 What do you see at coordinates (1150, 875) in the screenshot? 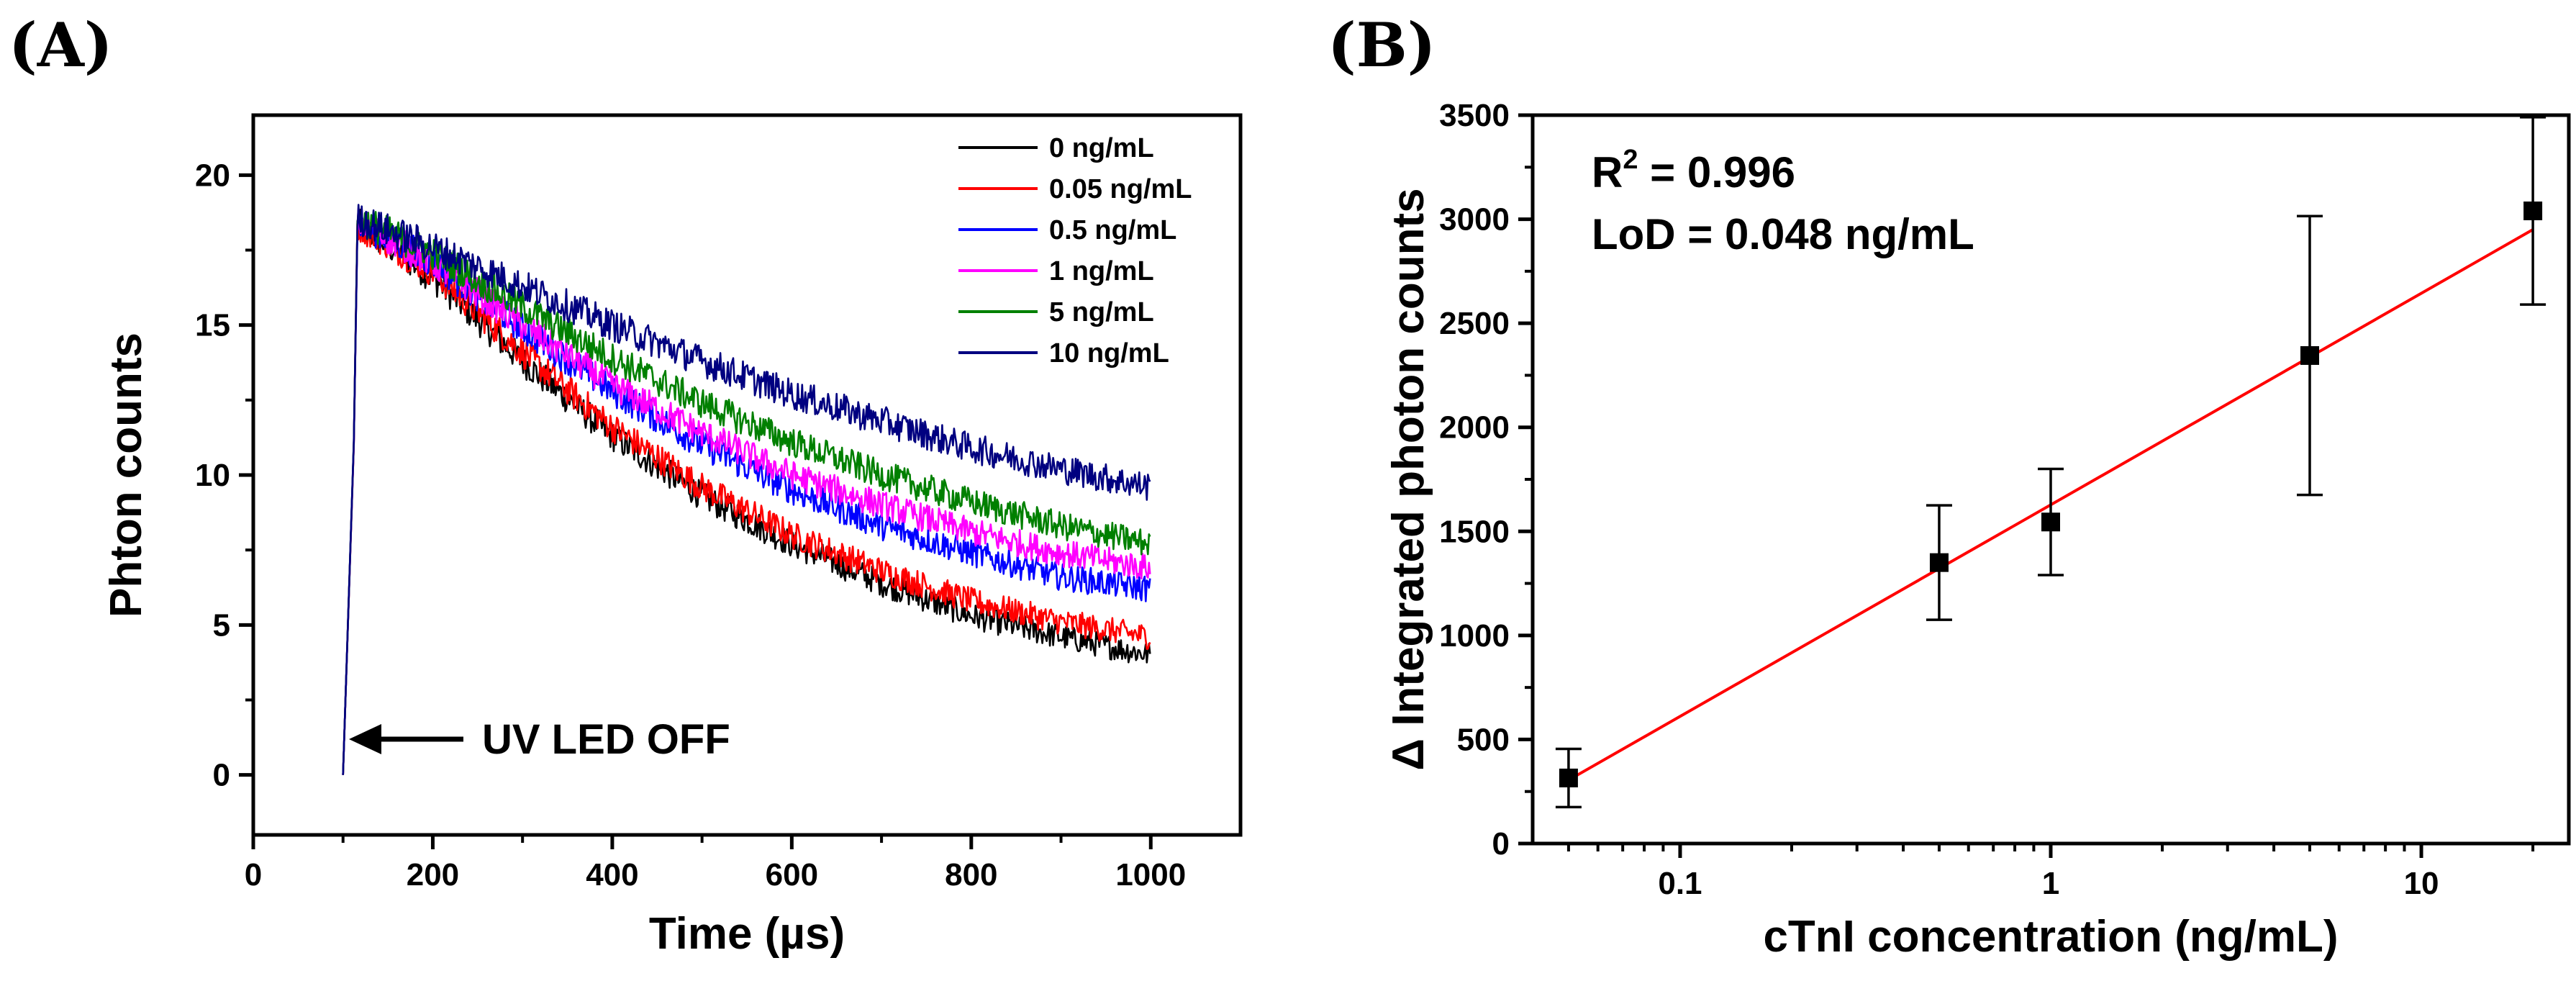
I see `x-tick-label-a: 1000` at bounding box center [1150, 875].